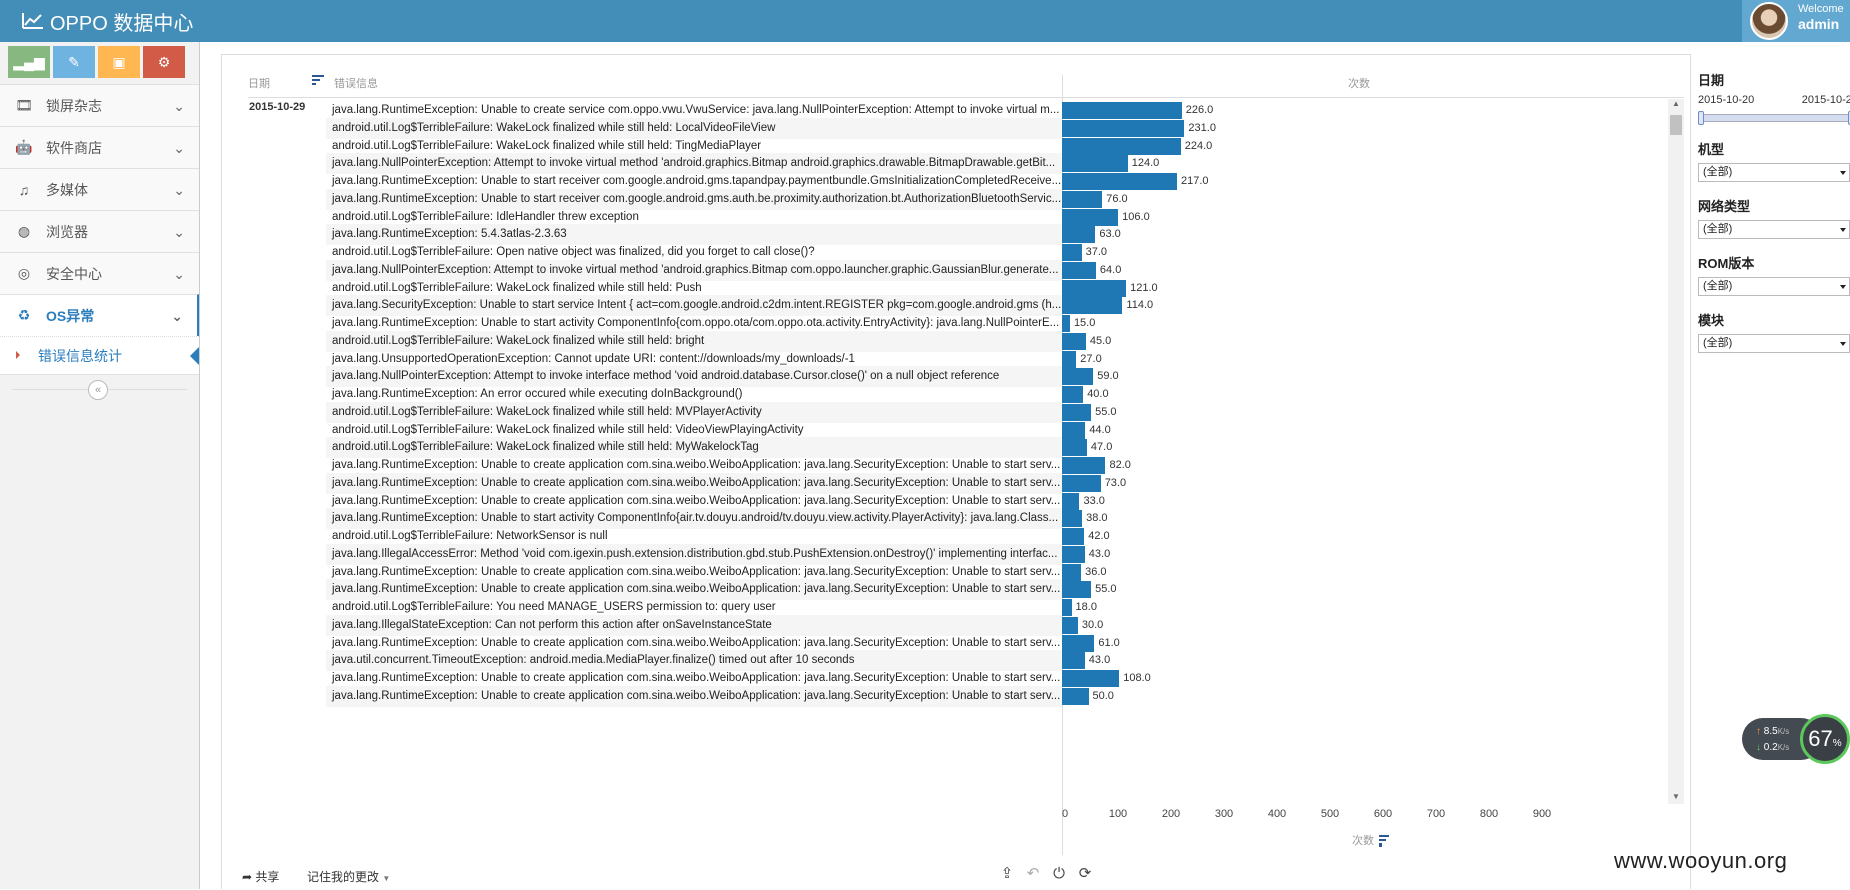 The height and width of the screenshot is (890, 1850). Describe the element at coordinates (1701, 118) in the screenshot. I see `slider-start-handle` at that location.